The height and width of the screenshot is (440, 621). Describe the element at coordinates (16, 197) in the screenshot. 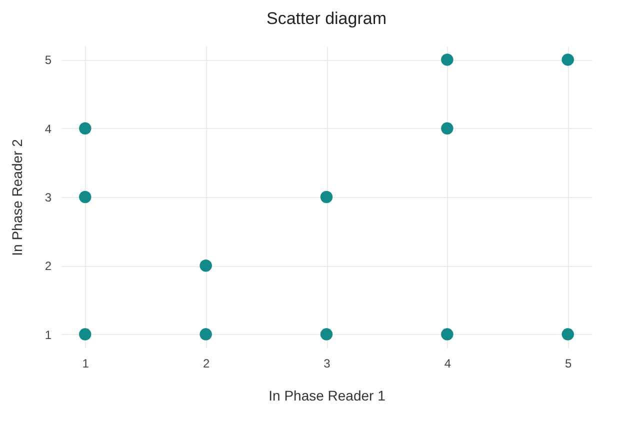

I see `y-axis-title: In Phase Reader 2` at that location.